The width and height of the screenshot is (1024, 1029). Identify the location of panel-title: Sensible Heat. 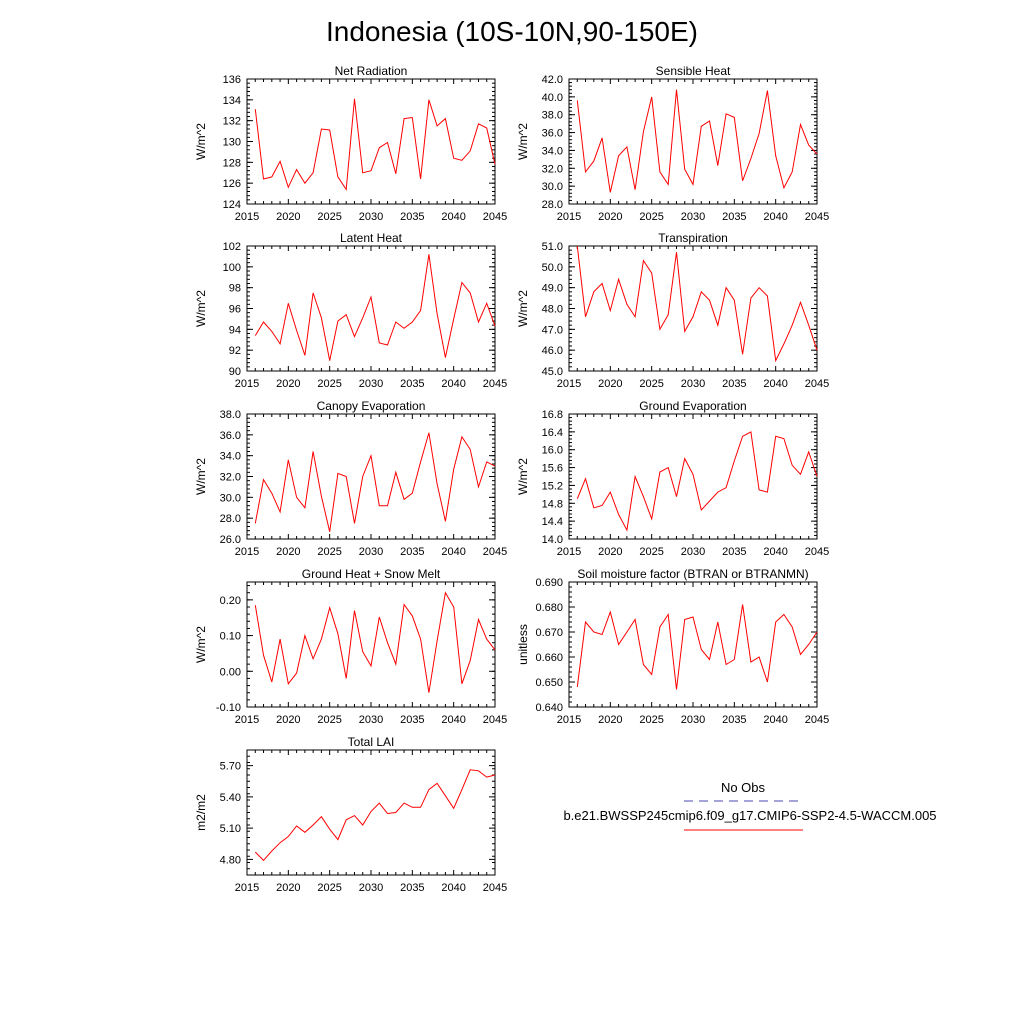
(693, 71).